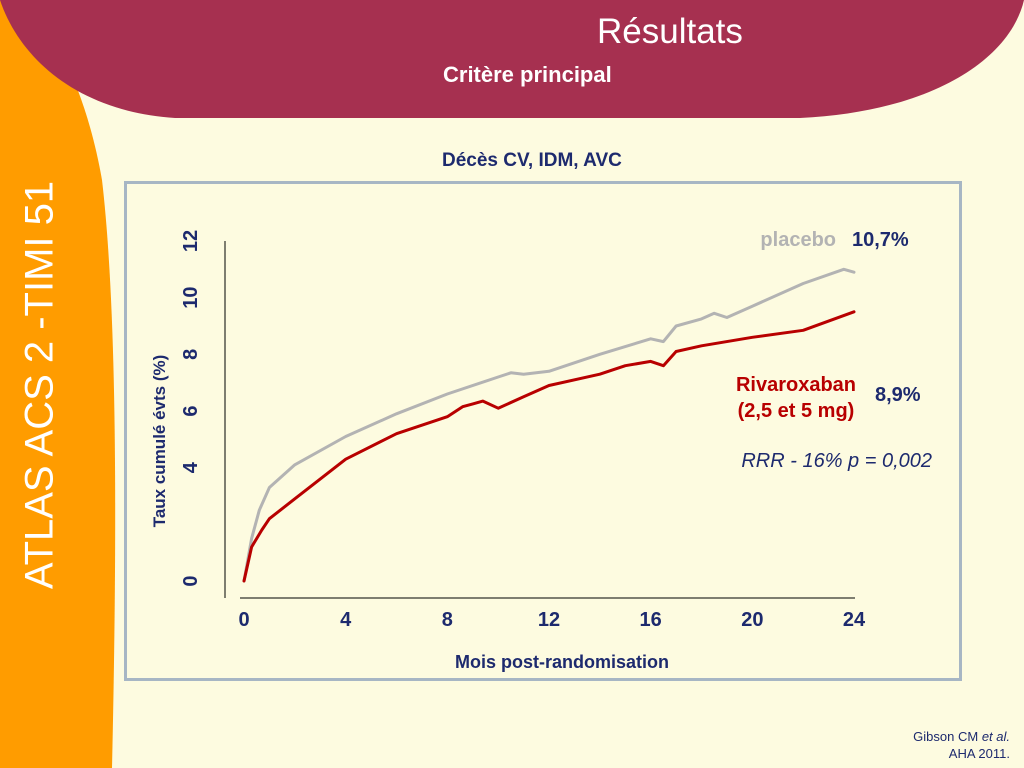 This screenshot has height=768, width=1024. Describe the element at coordinates (527, 74) in the screenshot. I see `slide-subtitle: Critère principal` at that location.